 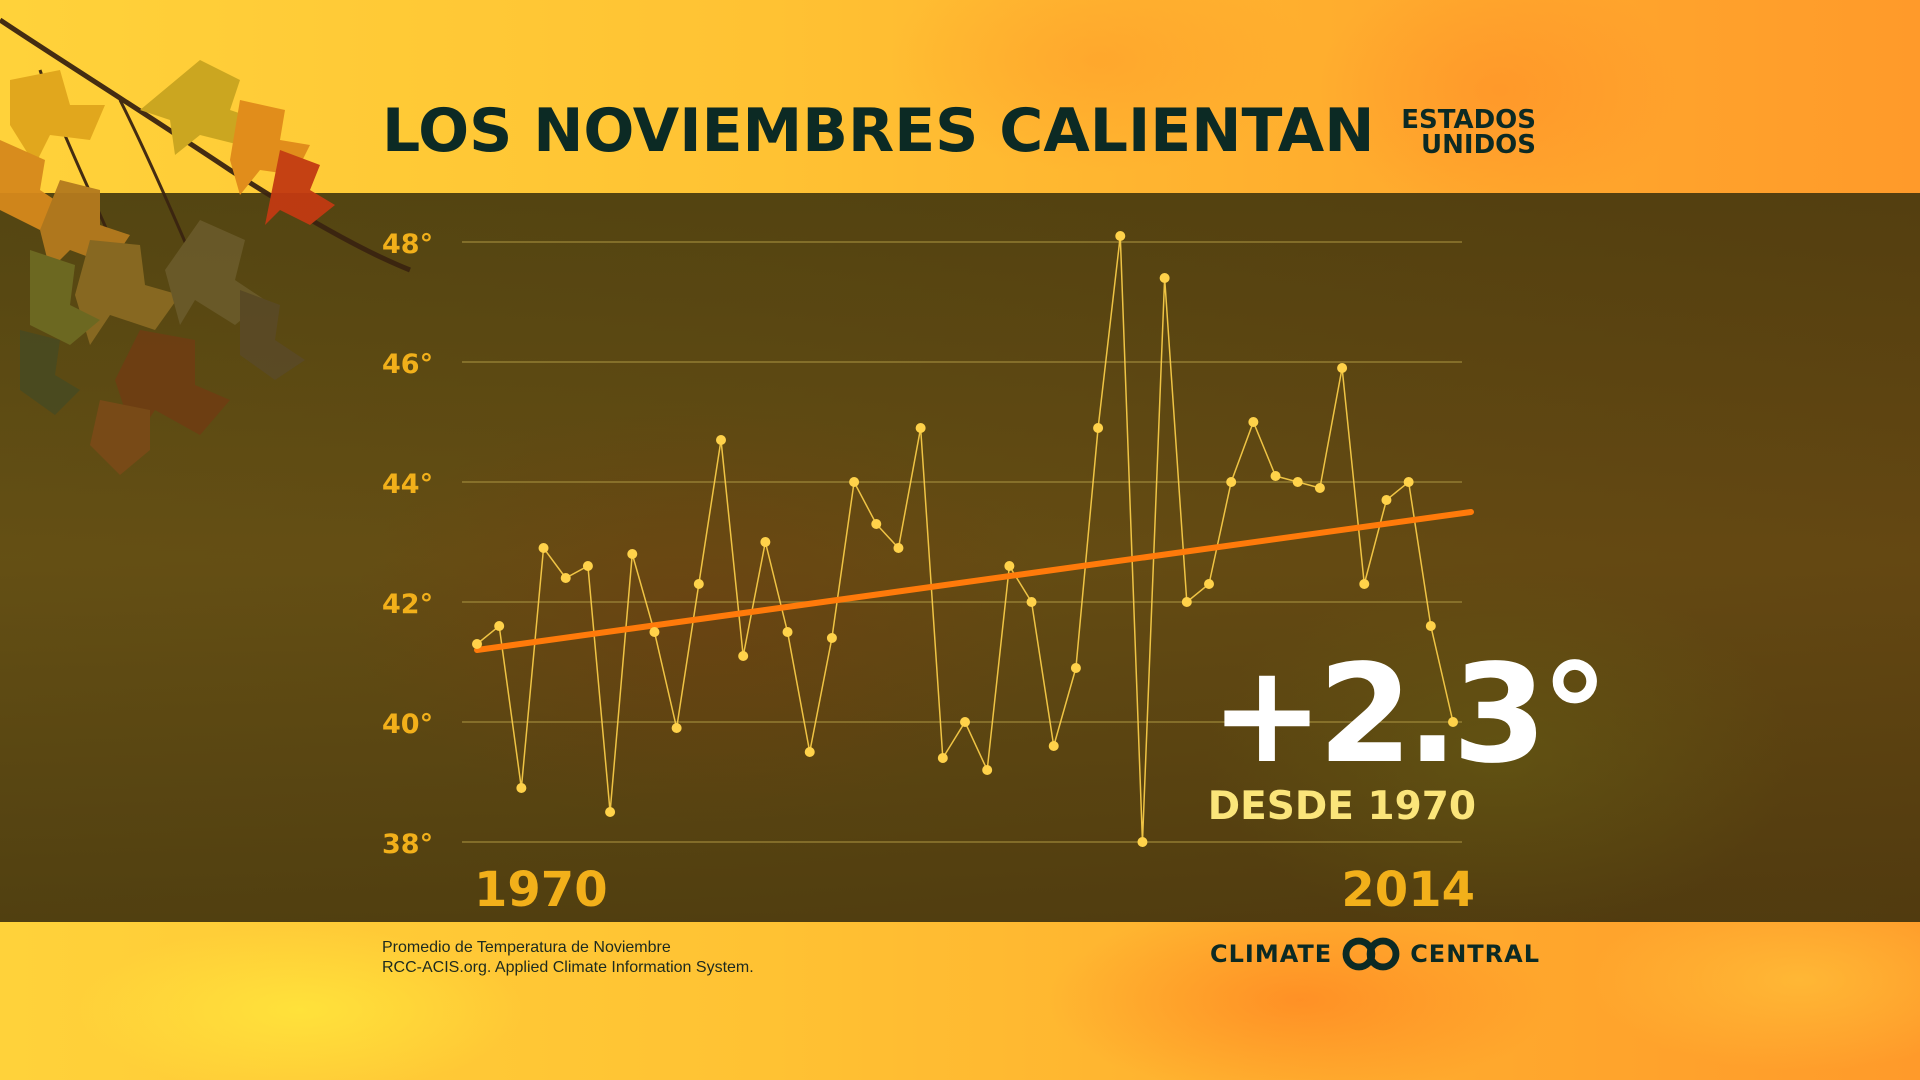 What do you see at coordinates (407, 364) in the screenshot?
I see `y-tick-label: 46°` at bounding box center [407, 364].